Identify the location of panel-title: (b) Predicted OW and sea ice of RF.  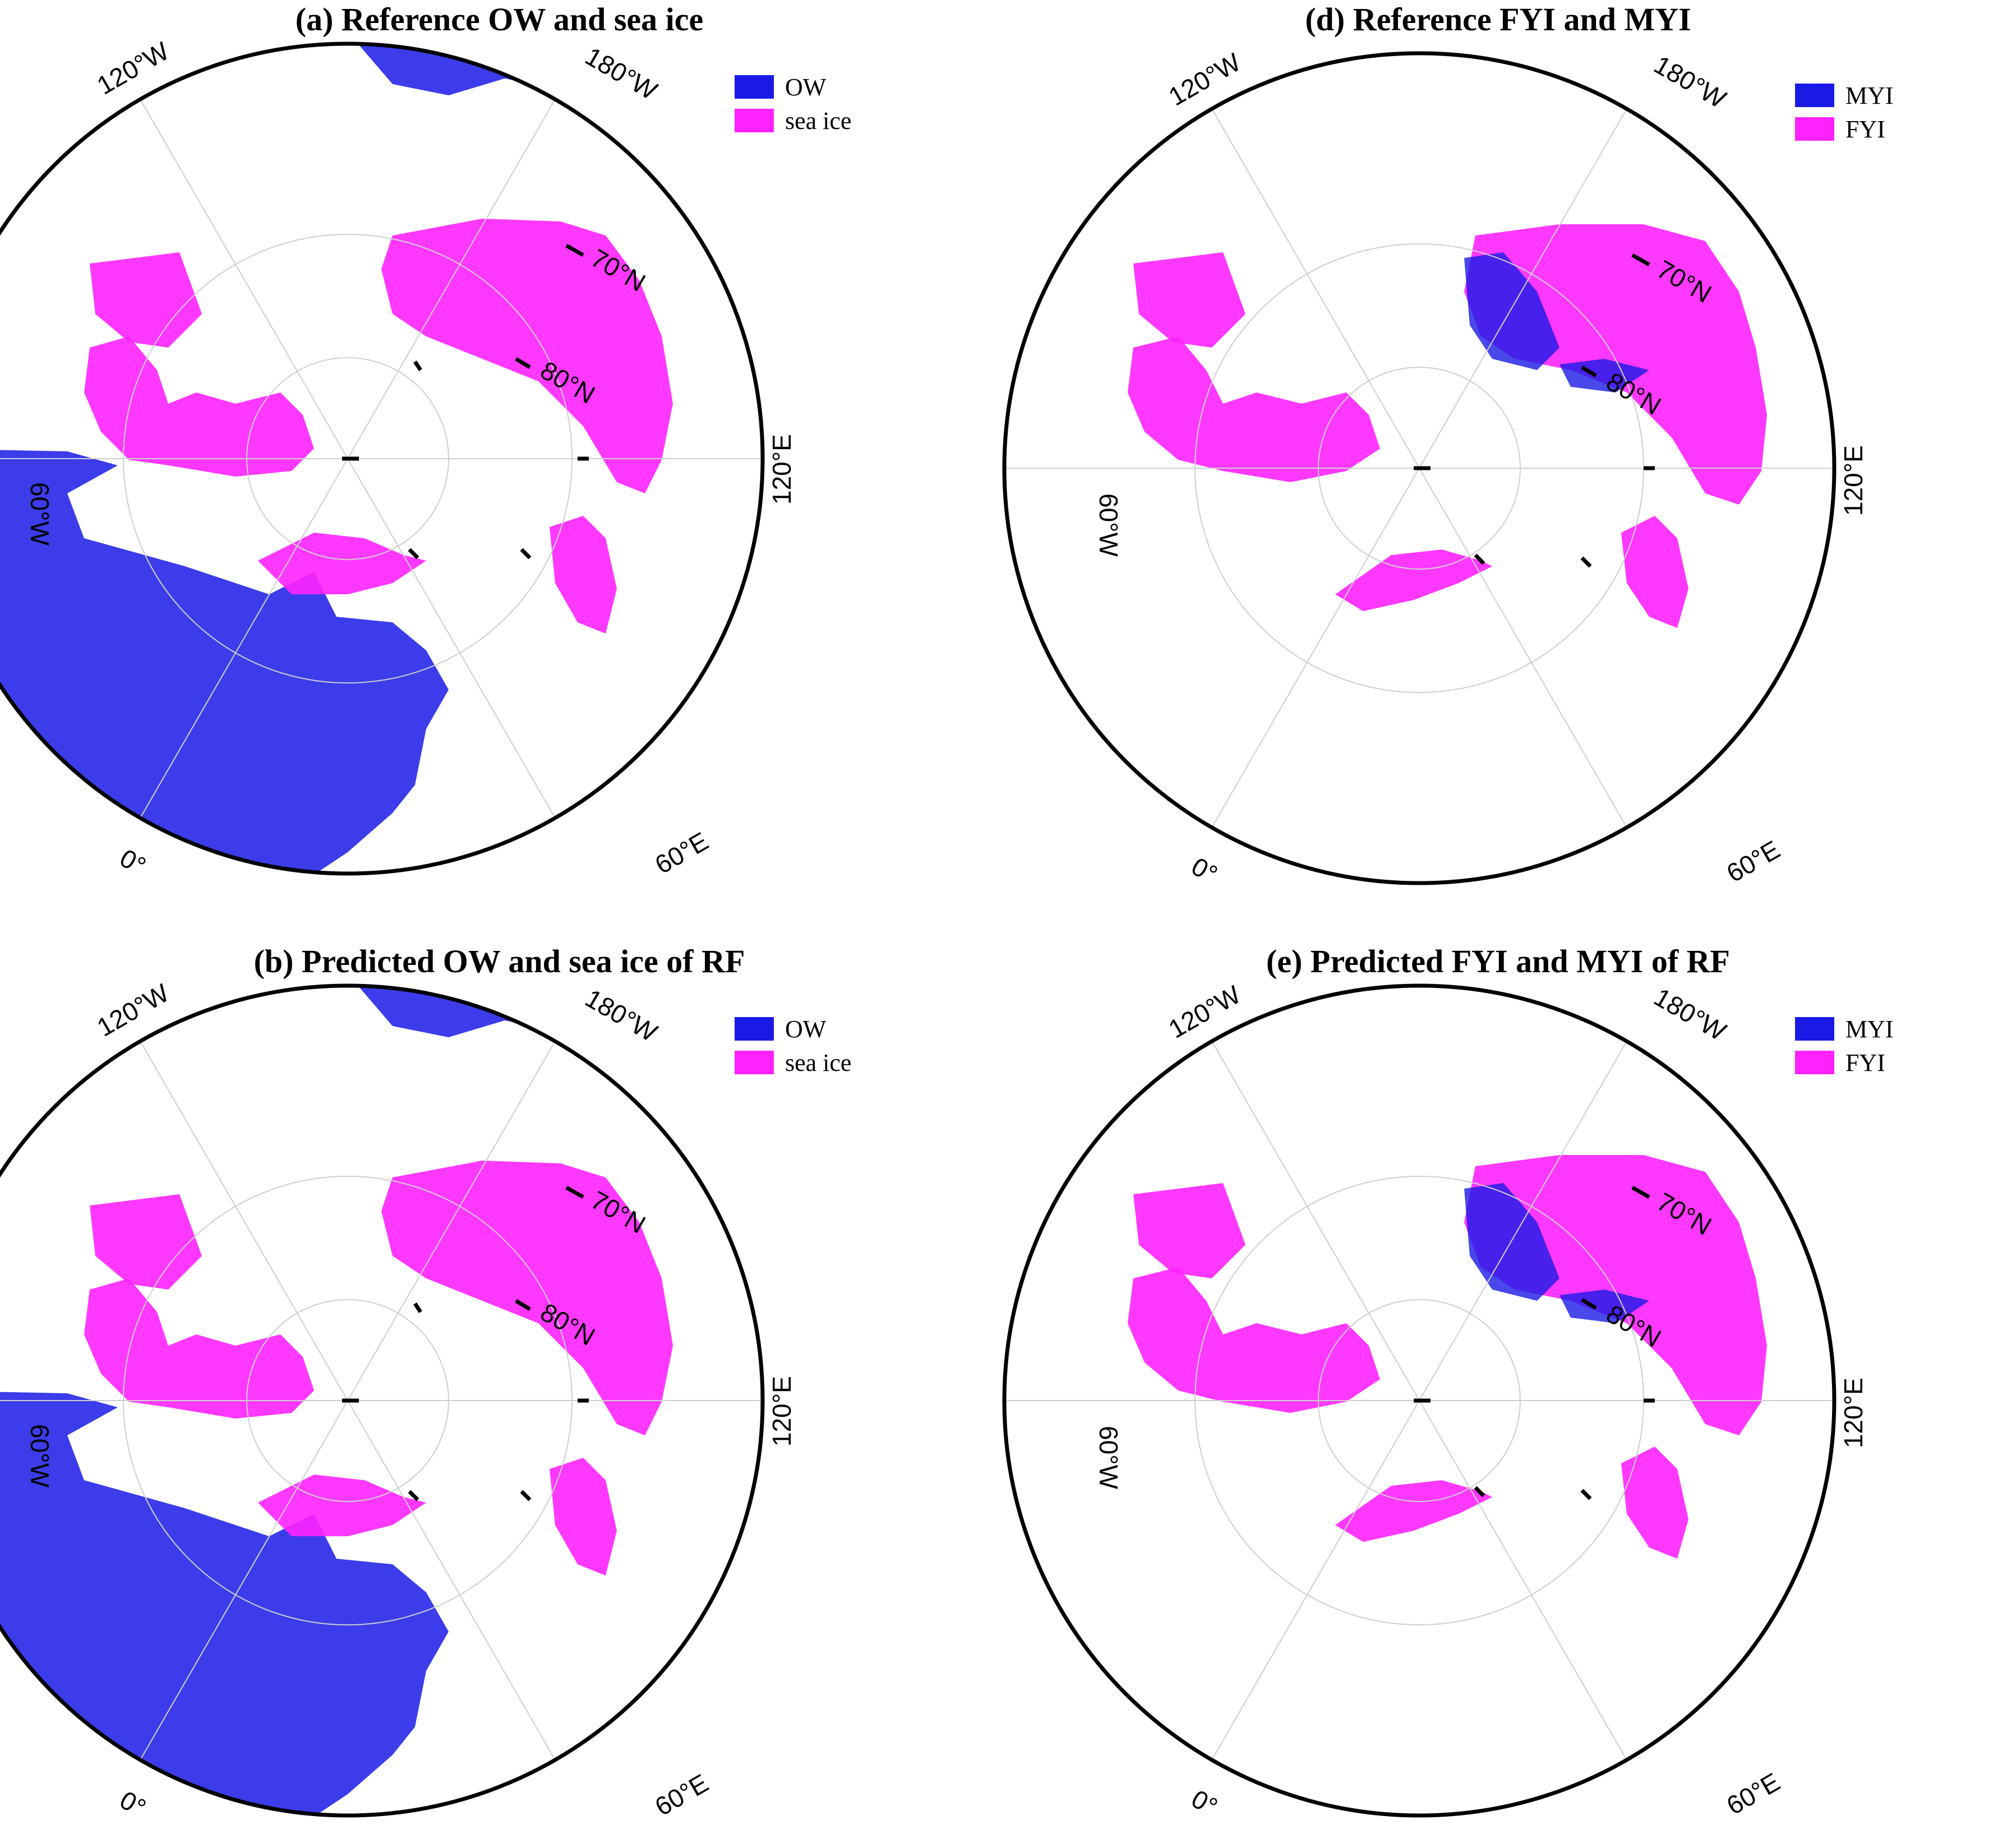
(499, 961).